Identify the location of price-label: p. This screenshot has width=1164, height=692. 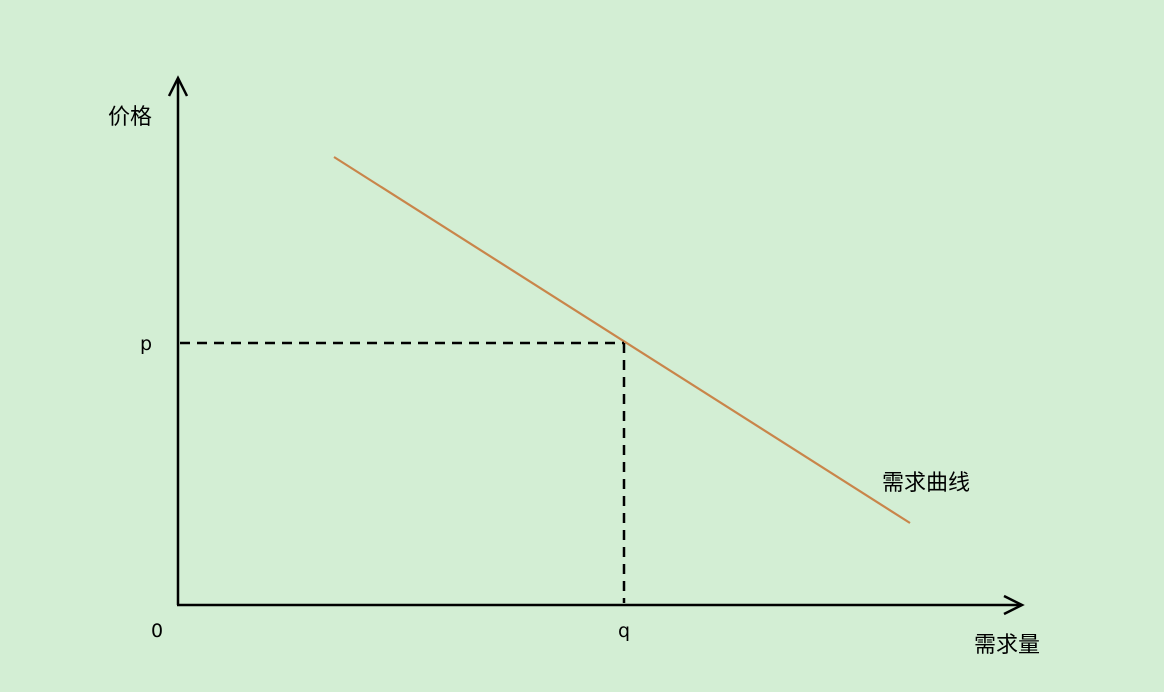
(146, 344).